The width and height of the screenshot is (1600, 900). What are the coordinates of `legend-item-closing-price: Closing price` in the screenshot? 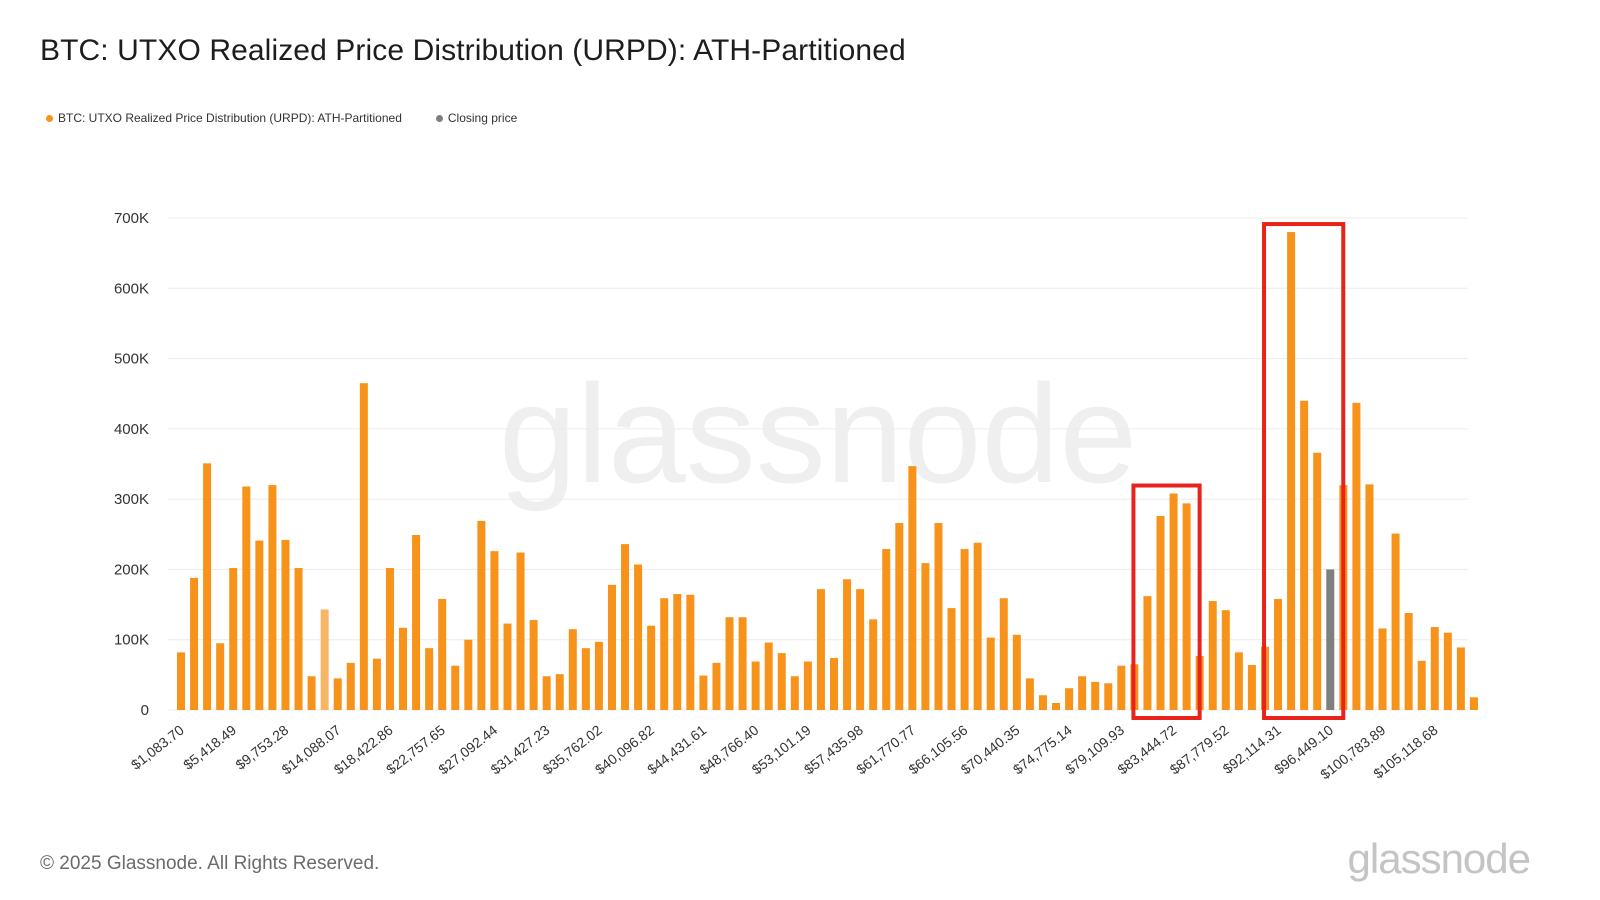 It's located at (476, 118).